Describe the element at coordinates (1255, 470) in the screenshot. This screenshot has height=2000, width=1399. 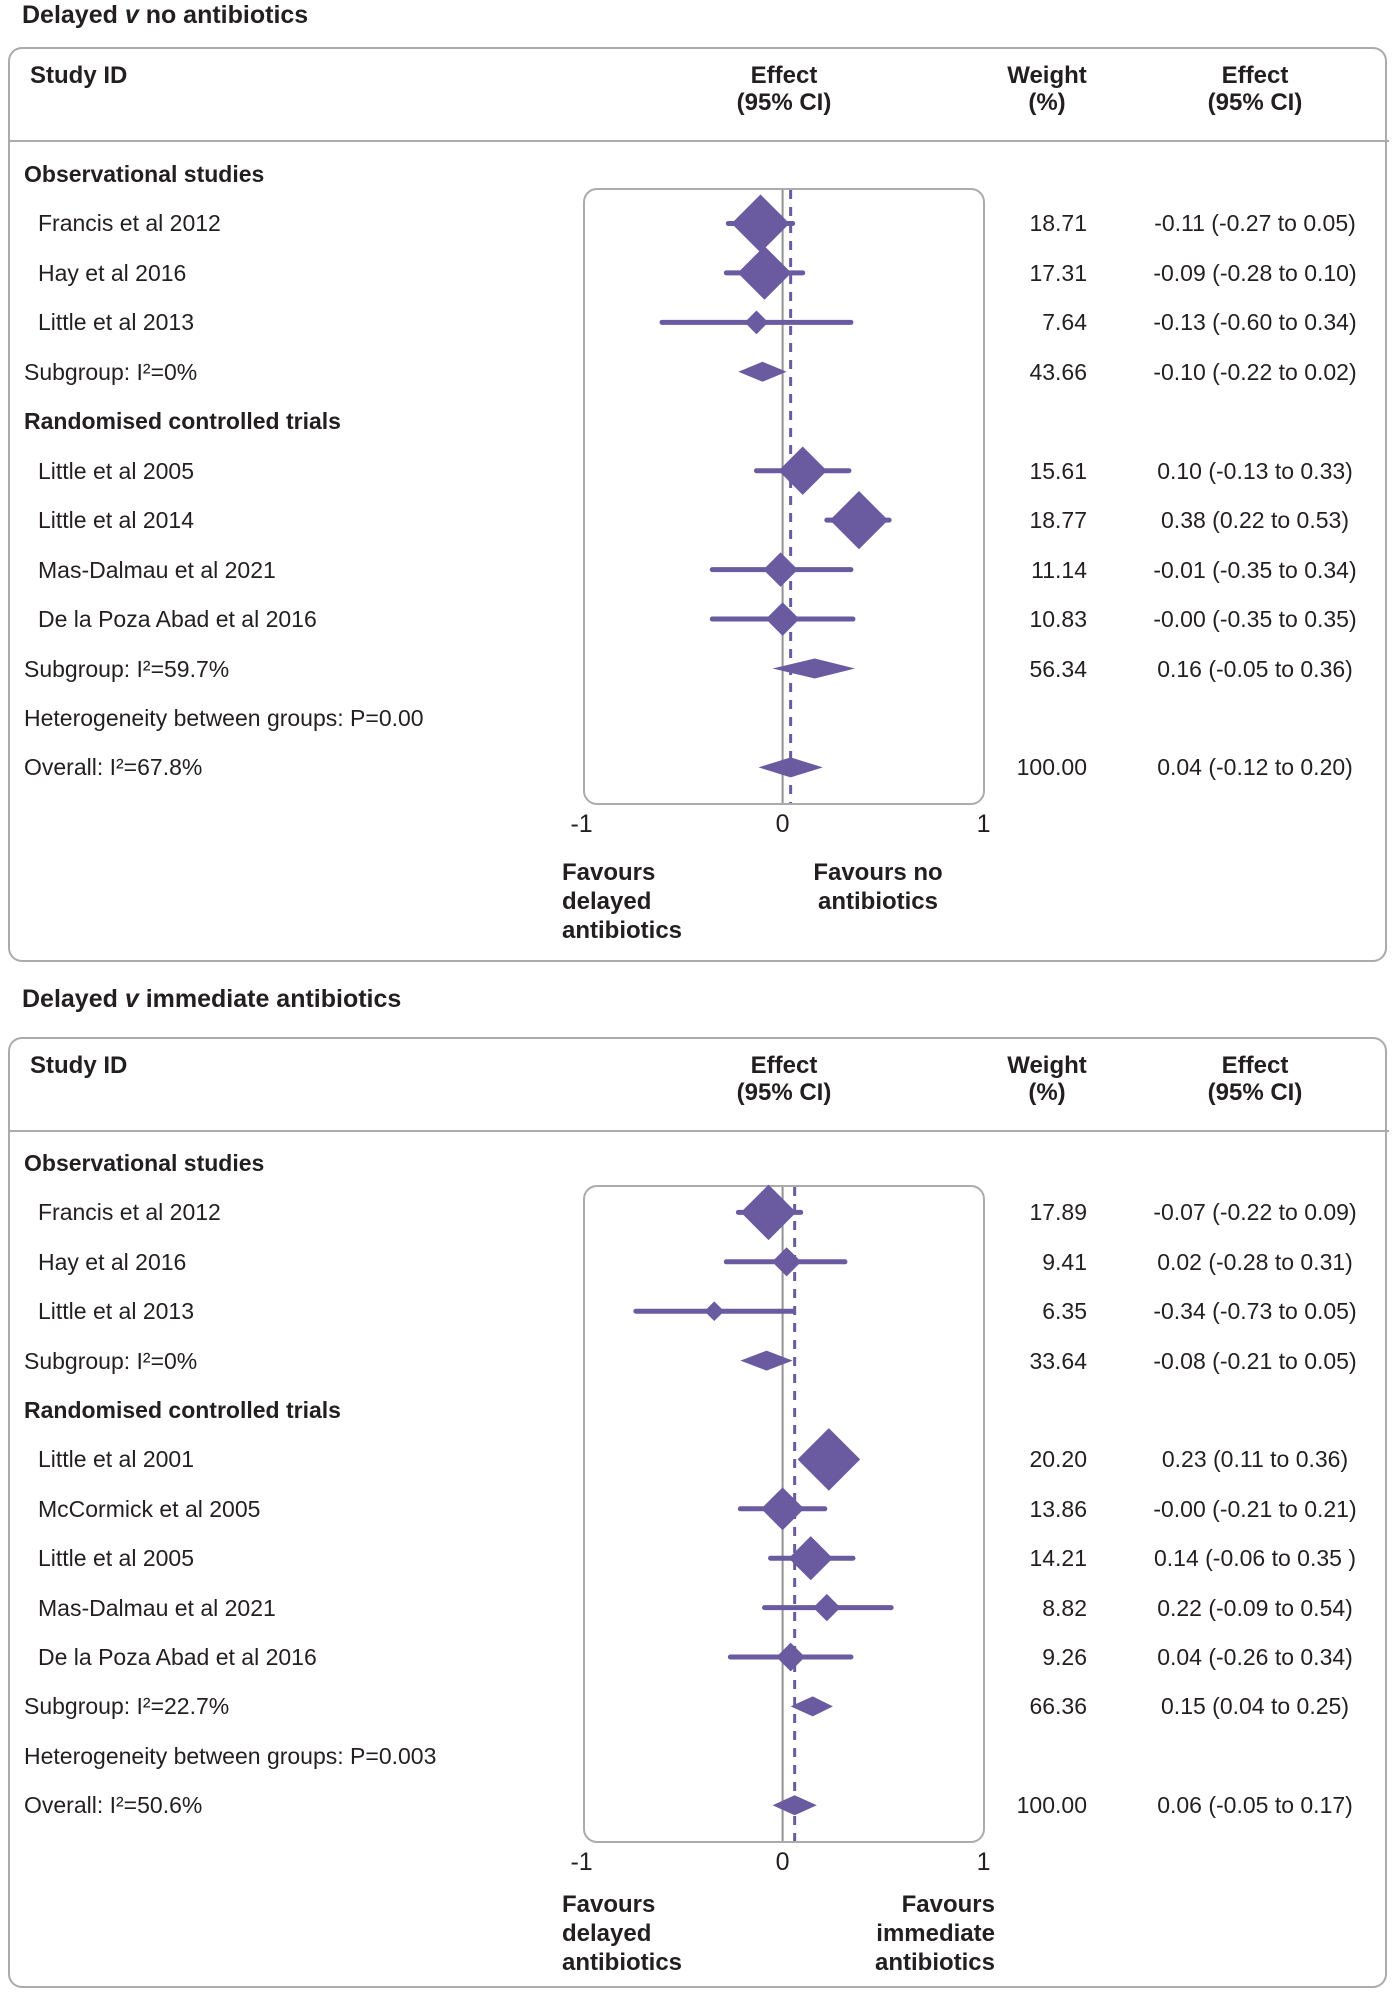
I see `effect-ci-value: 0.10 (-0.13 to 0.33)` at that location.